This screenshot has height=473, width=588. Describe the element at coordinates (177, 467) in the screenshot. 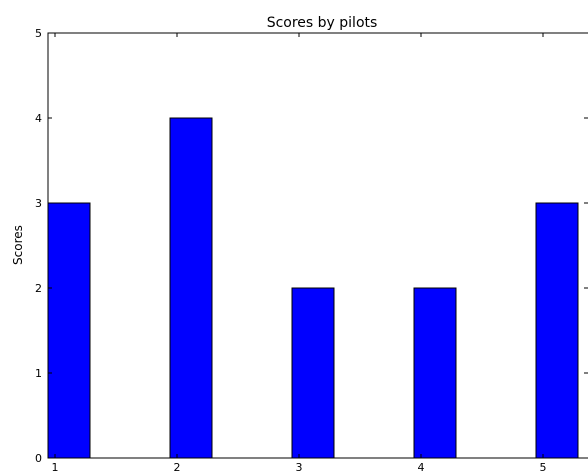

I see `x-tick-label-2: 2` at that location.